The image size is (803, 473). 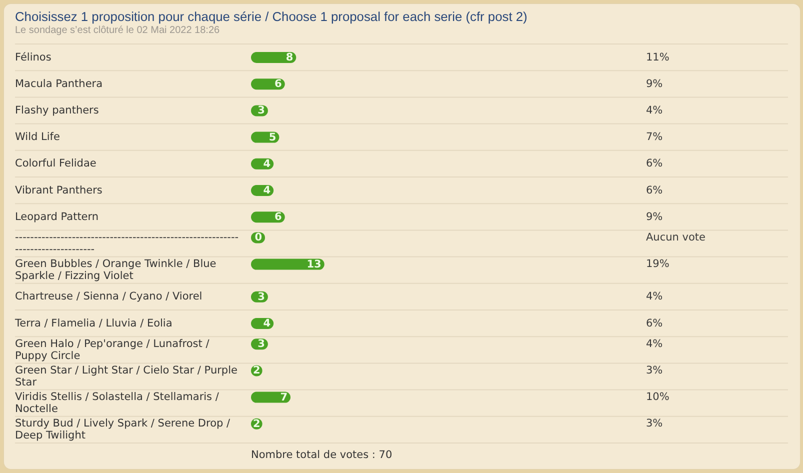 What do you see at coordinates (258, 238) in the screenshot?
I see `data-label: 0` at bounding box center [258, 238].